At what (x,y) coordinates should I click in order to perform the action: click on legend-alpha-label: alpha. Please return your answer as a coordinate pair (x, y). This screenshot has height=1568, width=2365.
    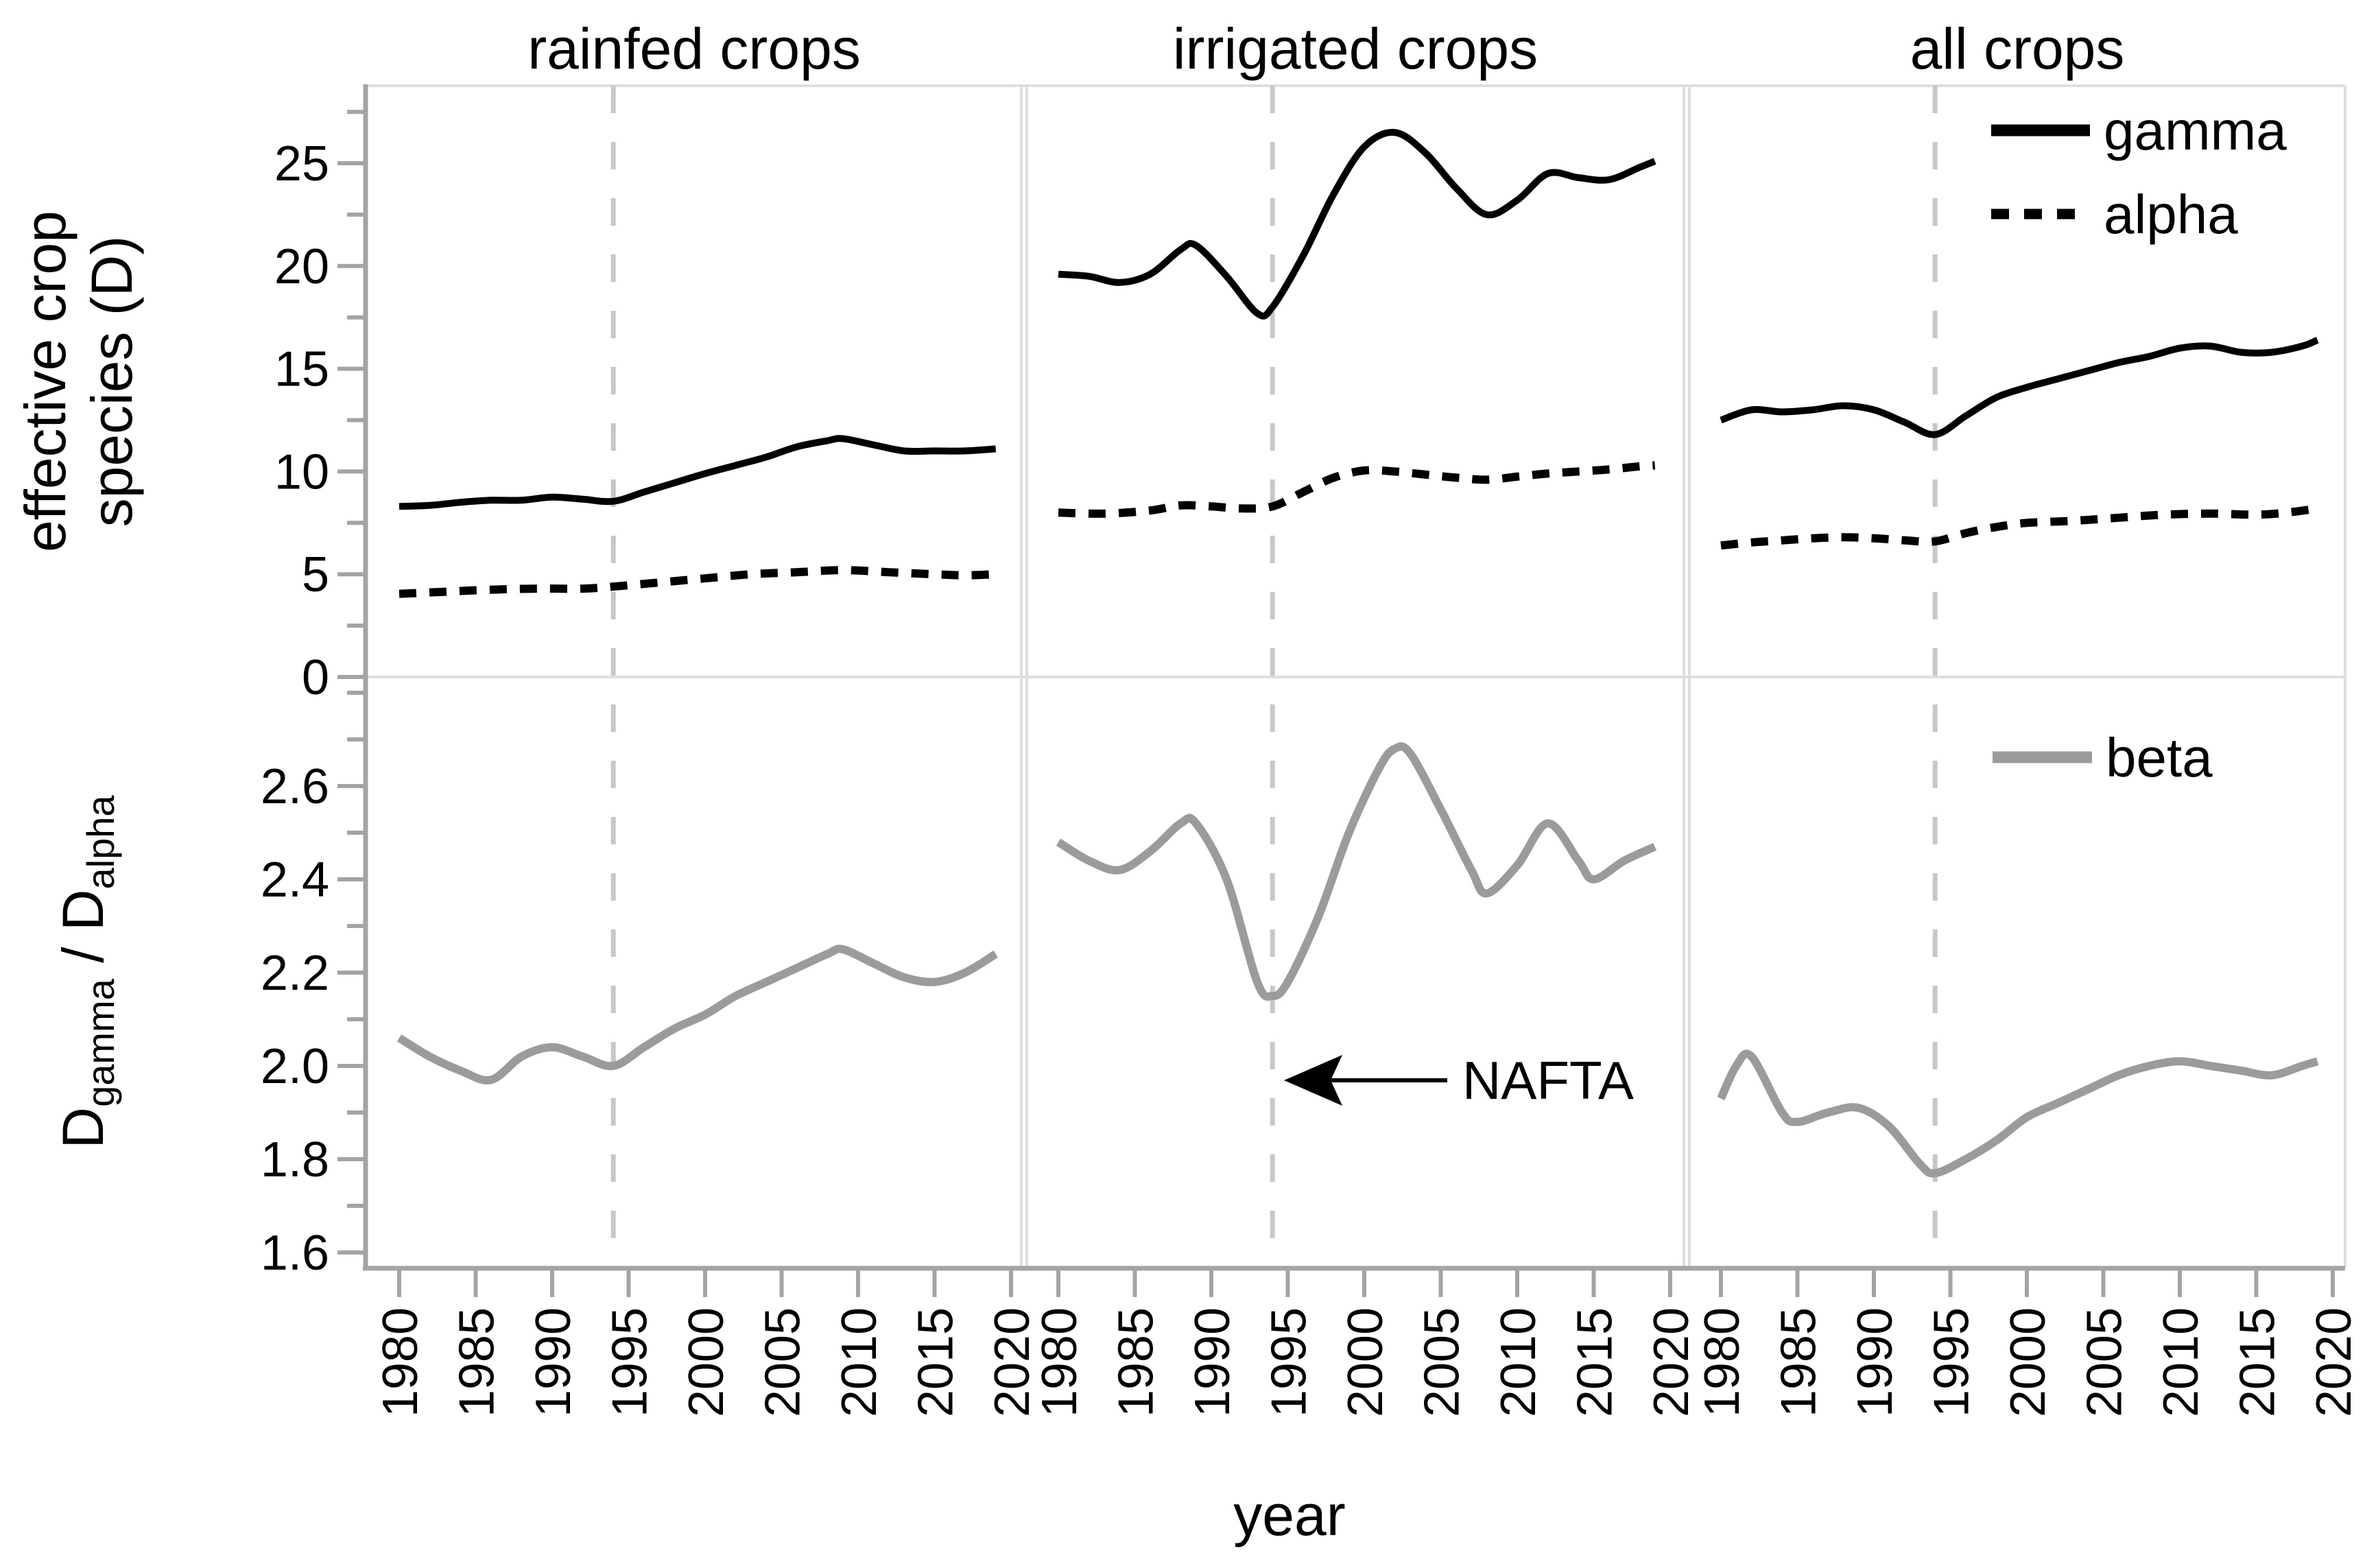
    Looking at the image, I should click on (2171, 215).